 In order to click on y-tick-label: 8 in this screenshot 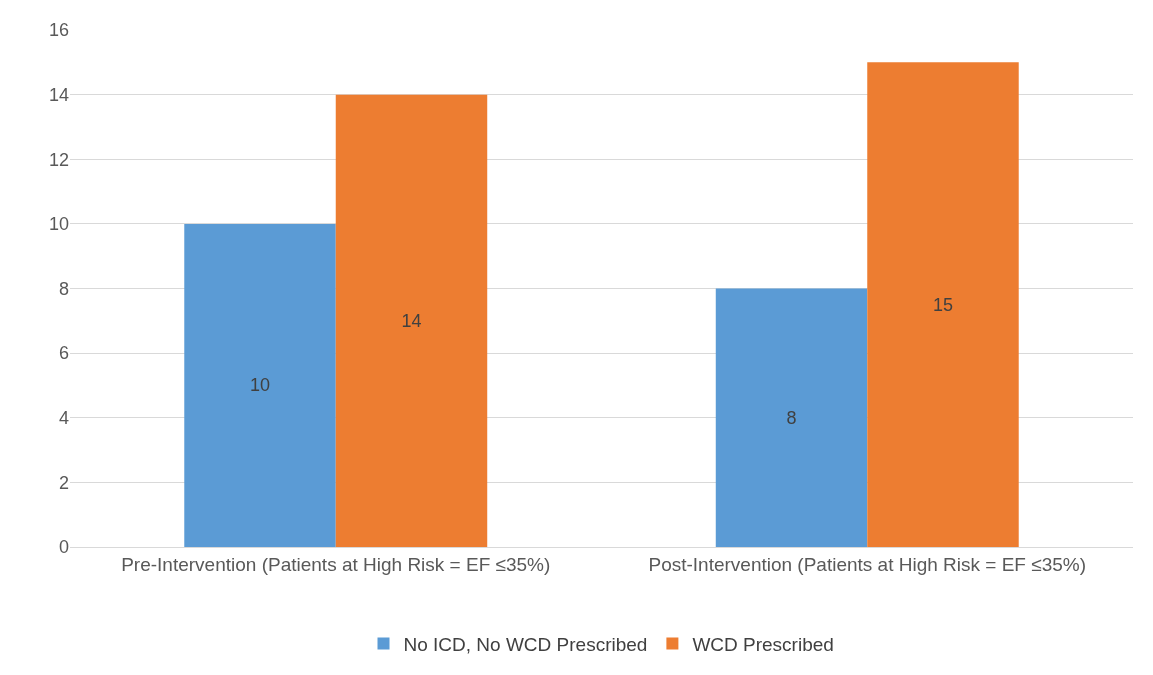, I will do `click(63, 288)`.